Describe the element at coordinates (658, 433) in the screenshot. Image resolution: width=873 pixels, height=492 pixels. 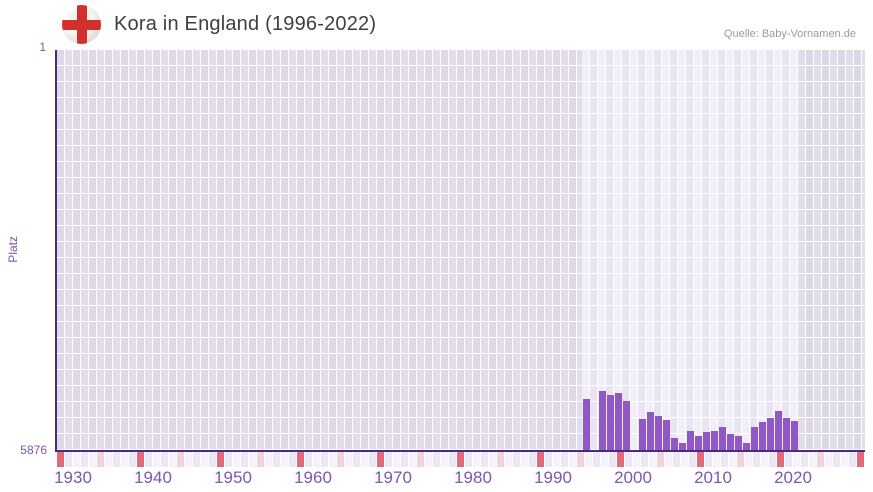
I see `bar-2005` at that location.